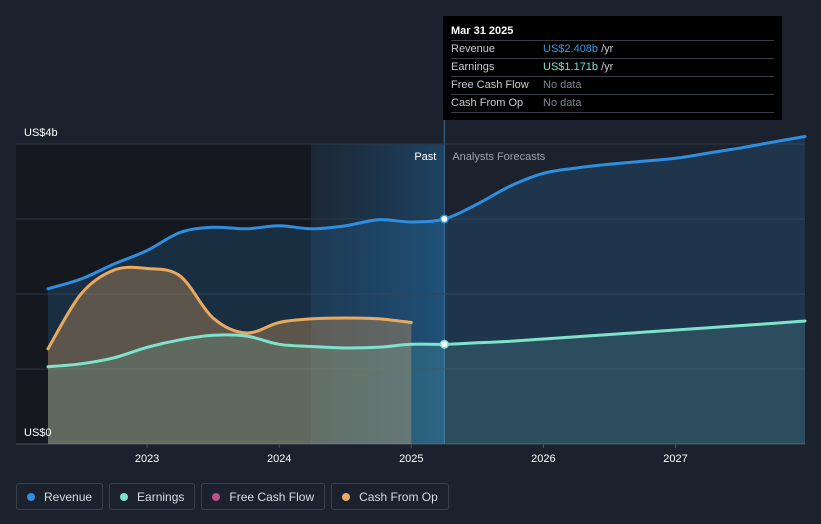 The width and height of the screenshot is (821, 524). Describe the element at coordinates (41, 133) in the screenshot. I see `y-axis-top-label: US$4b` at that location.